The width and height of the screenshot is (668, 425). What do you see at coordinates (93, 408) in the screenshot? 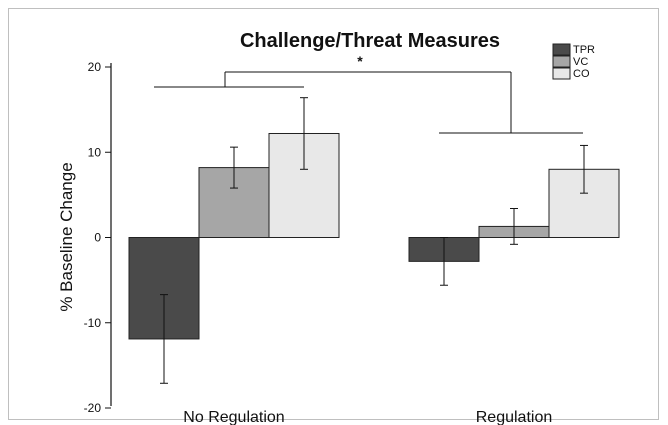
I see `y-tick-label: -20` at bounding box center [93, 408].